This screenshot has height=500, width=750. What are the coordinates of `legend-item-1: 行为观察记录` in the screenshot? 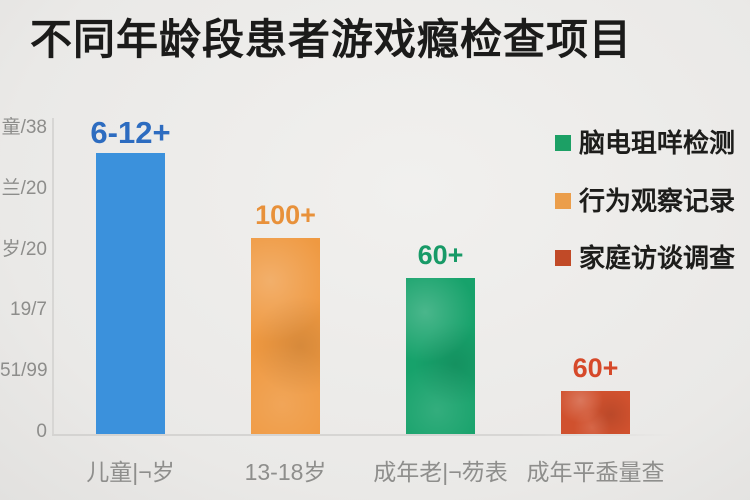 It's located at (645, 201).